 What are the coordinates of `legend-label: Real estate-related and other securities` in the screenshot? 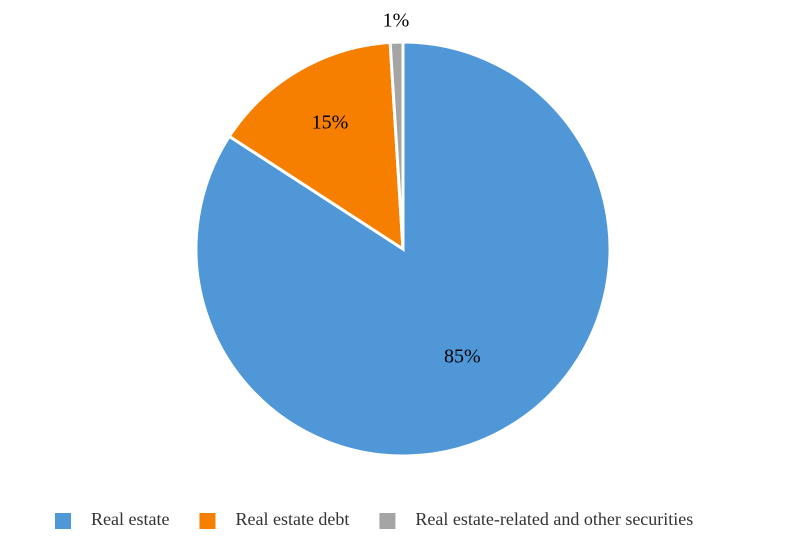 It's located at (554, 519).